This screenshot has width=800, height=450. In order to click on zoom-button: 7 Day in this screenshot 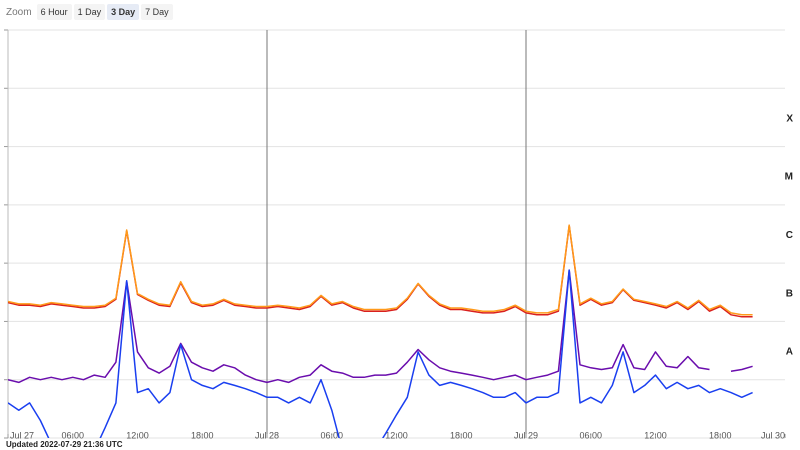, I will do `click(157, 12)`.